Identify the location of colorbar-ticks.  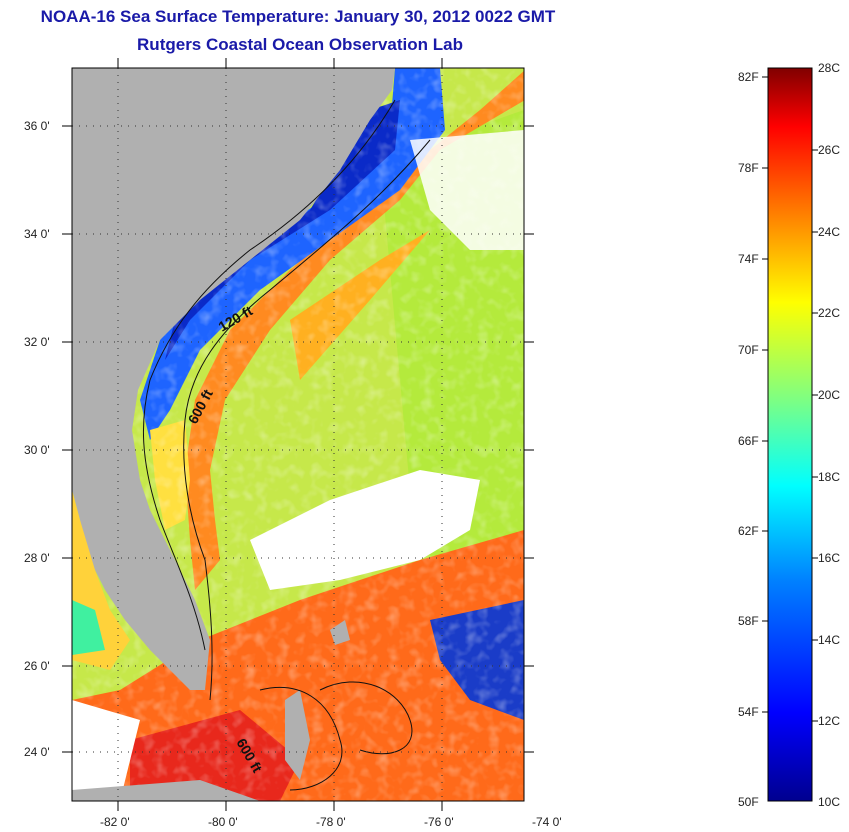
(790, 399).